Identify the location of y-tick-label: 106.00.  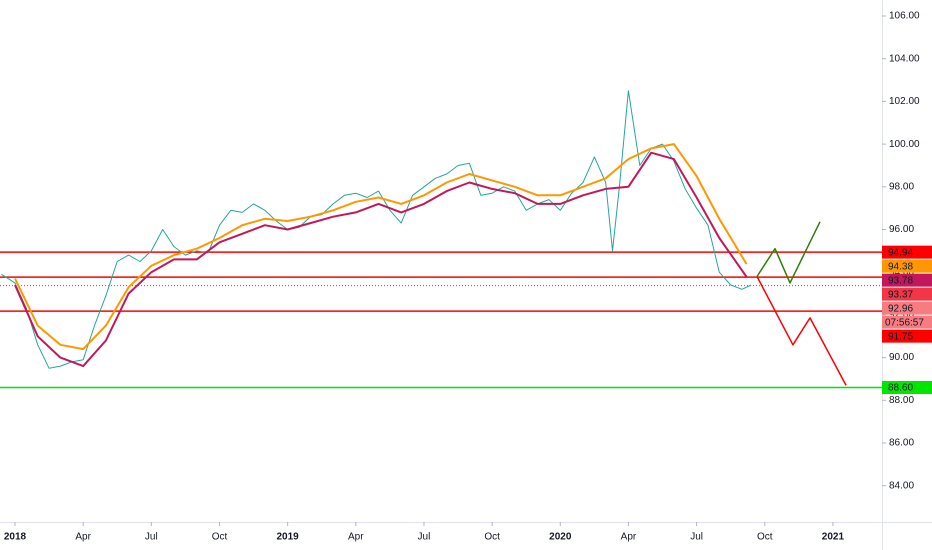
(904, 16).